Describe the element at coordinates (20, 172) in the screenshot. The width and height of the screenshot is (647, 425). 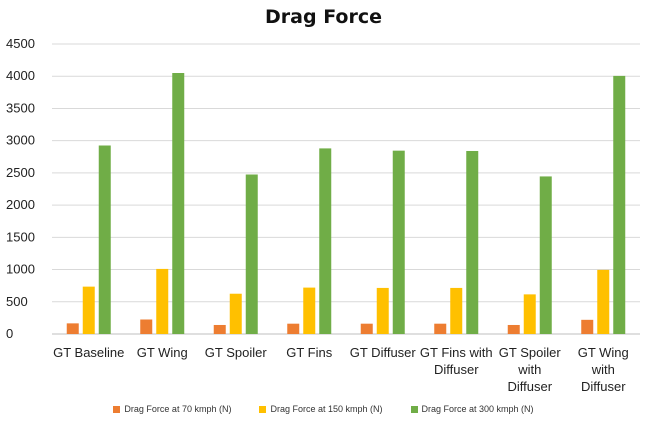
I see `y-tick-label: 2500` at that location.